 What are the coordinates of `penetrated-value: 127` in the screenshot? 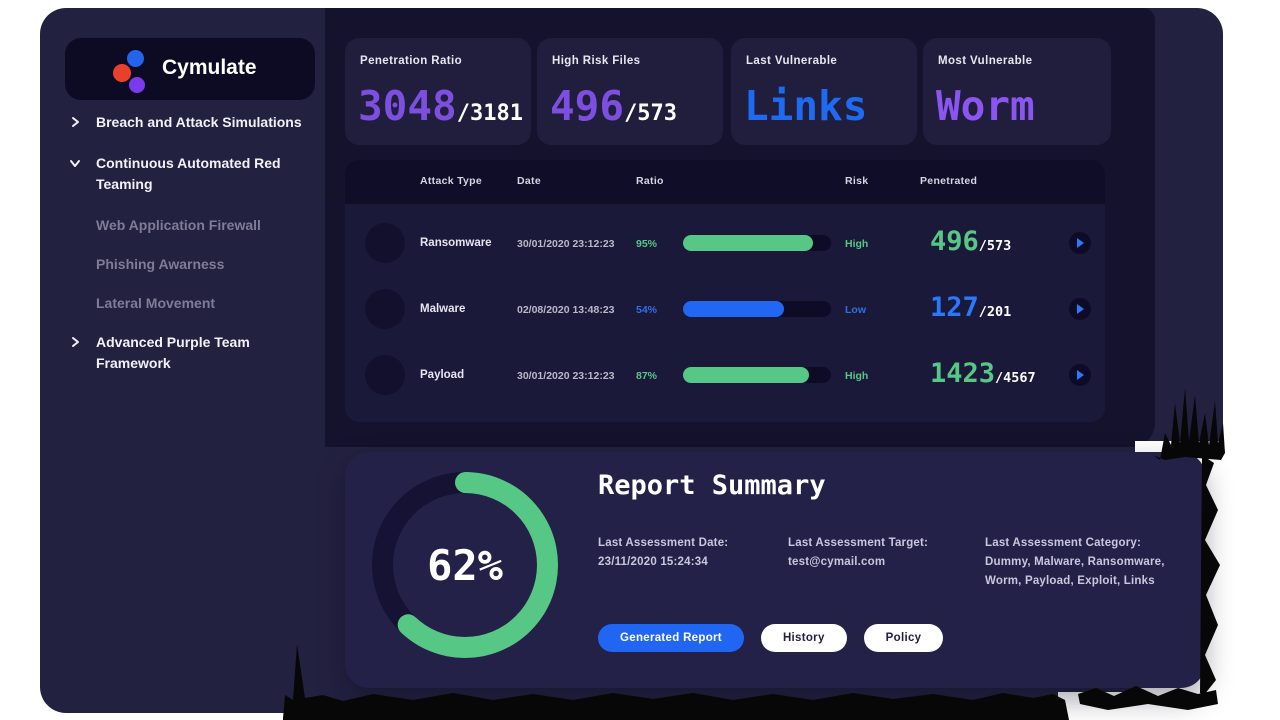 It's located at (954, 307).